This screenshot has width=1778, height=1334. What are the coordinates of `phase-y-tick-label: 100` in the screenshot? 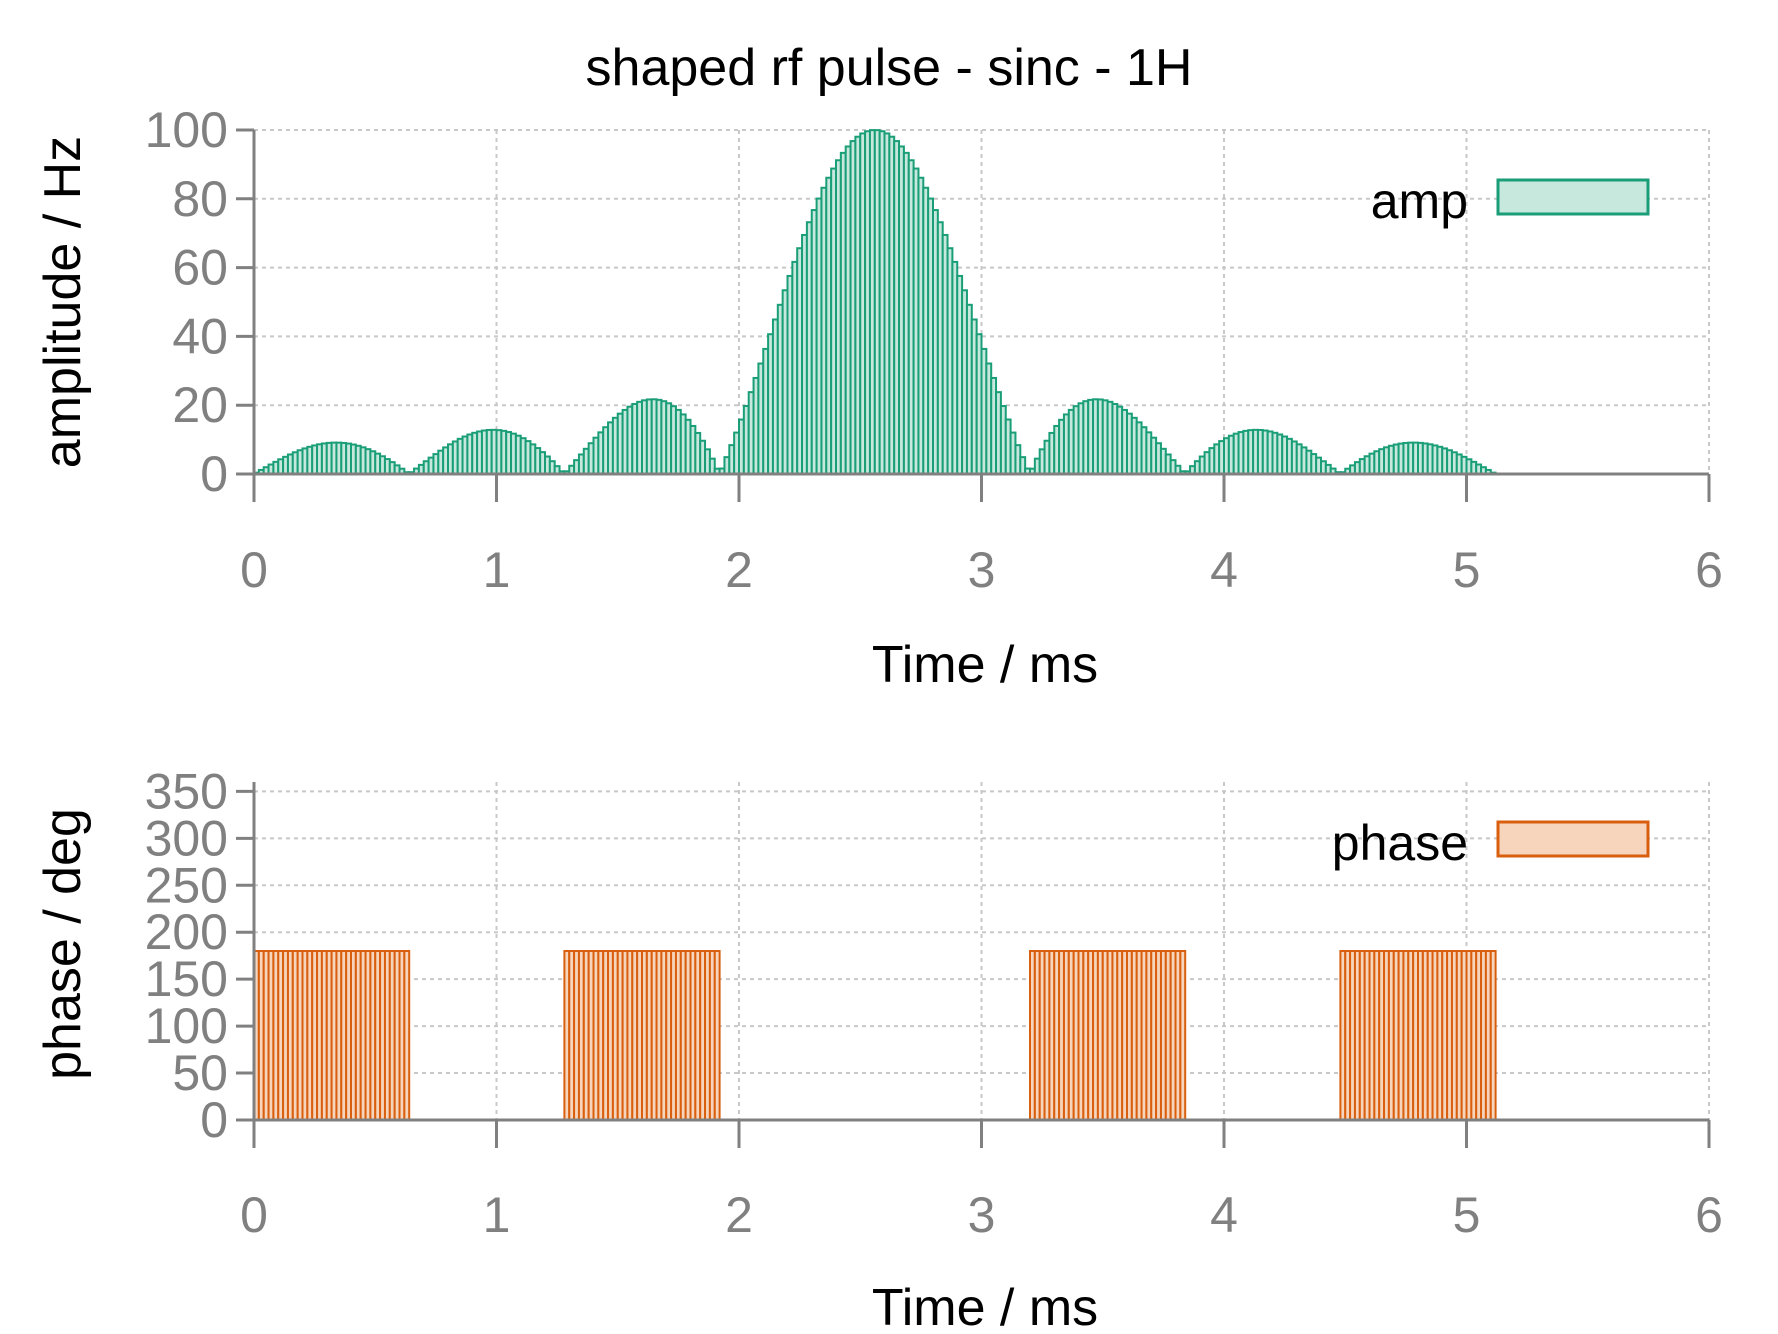 It's located at (186, 1026).